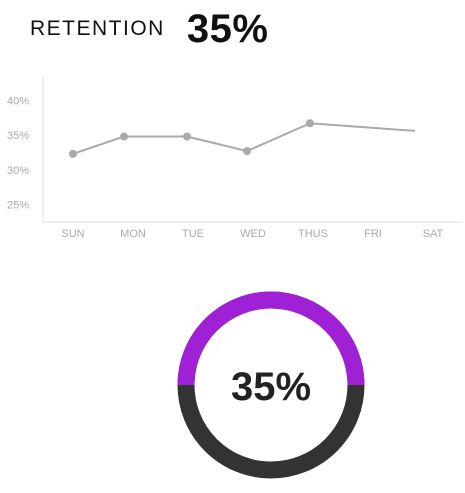 The image size is (465, 493). What do you see at coordinates (433, 234) in the screenshot?
I see `x-tick-label: SAT` at bounding box center [433, 234].